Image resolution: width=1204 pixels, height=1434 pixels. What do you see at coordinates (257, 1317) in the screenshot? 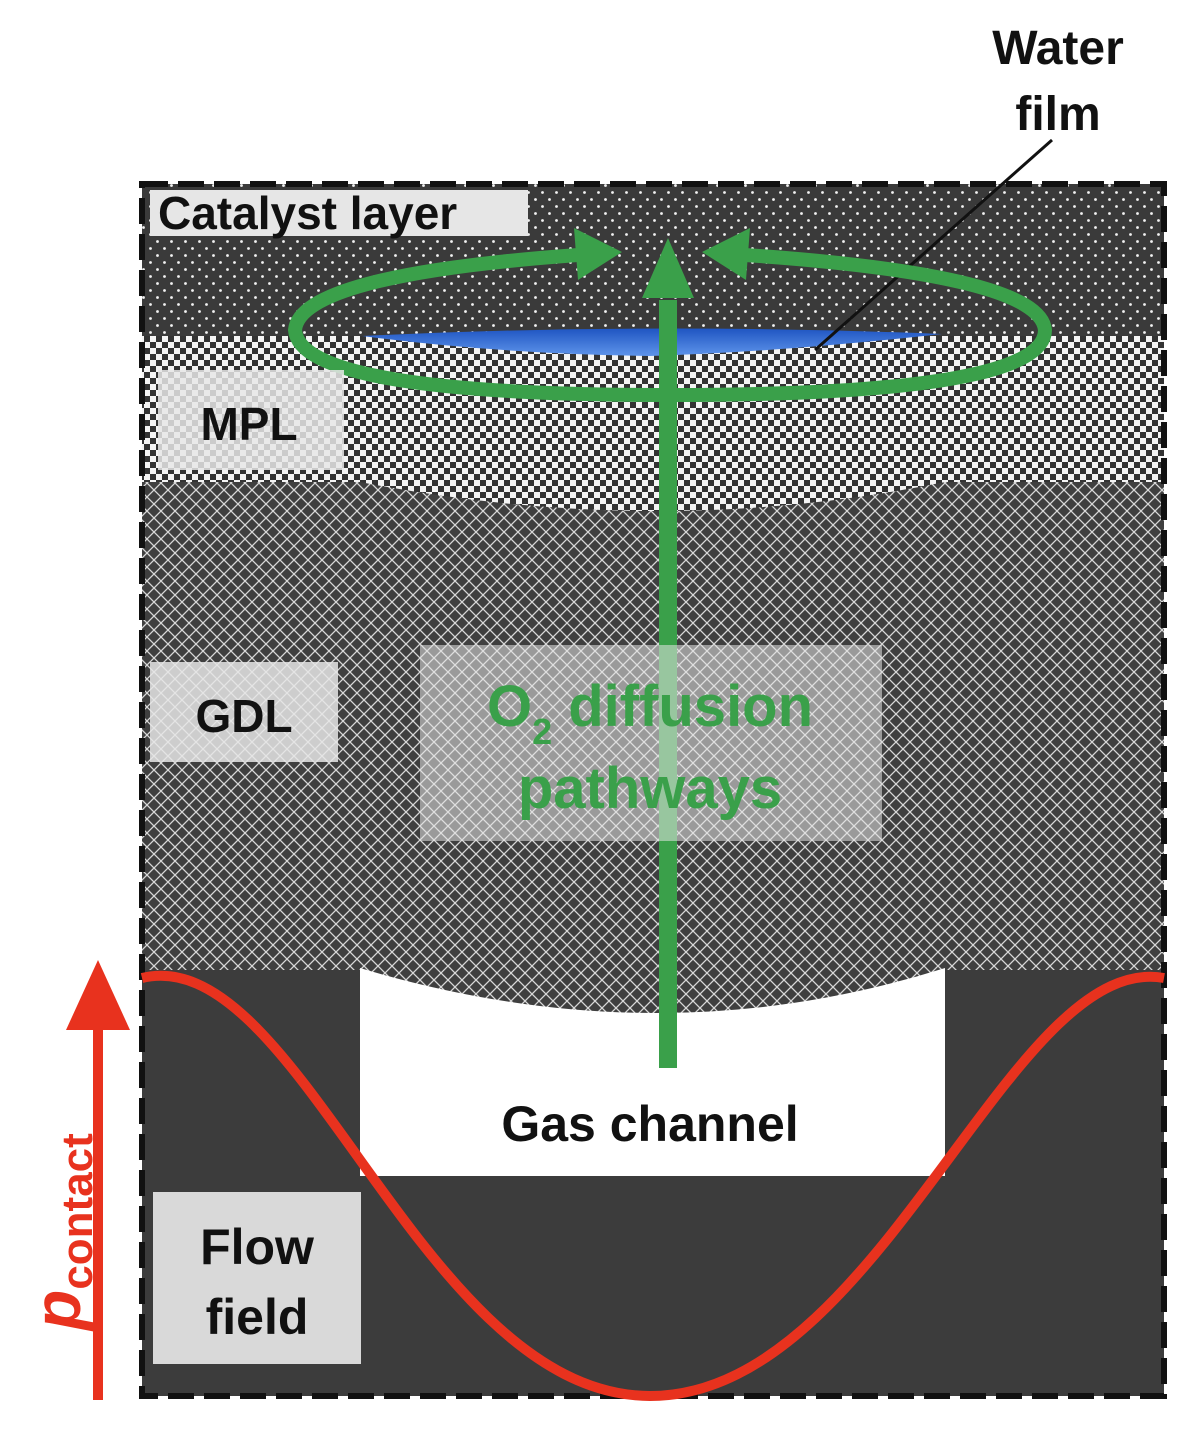
I see `flow-field-label-line2: field` at bounding box center [257, 1317].